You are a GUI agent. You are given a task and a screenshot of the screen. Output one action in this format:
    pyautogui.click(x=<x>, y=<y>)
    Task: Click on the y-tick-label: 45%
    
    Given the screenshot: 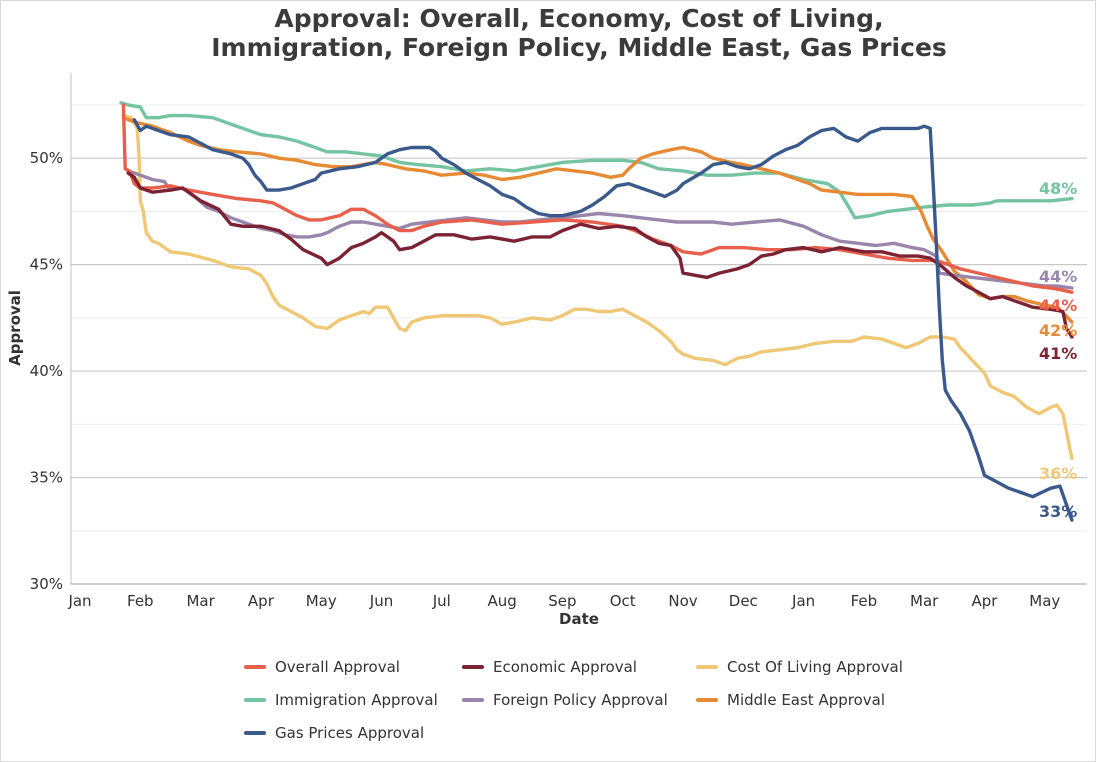 What is the action you would take?
    pyautogui.click(x=46, y=265)
    